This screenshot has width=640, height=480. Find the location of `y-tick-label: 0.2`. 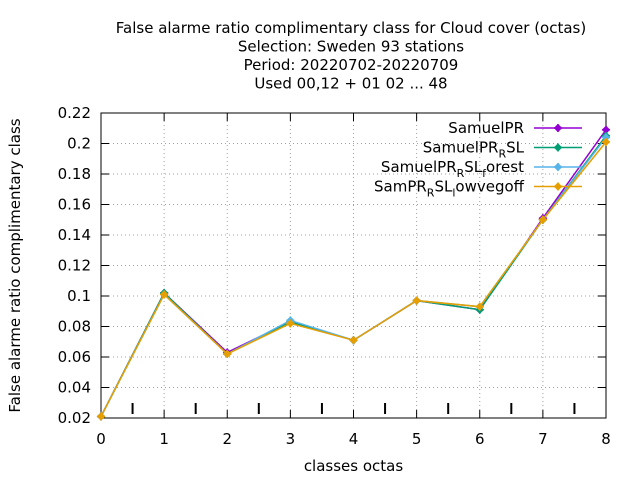

y-tick-label: 0.2 is located at coordinates (79, 144).